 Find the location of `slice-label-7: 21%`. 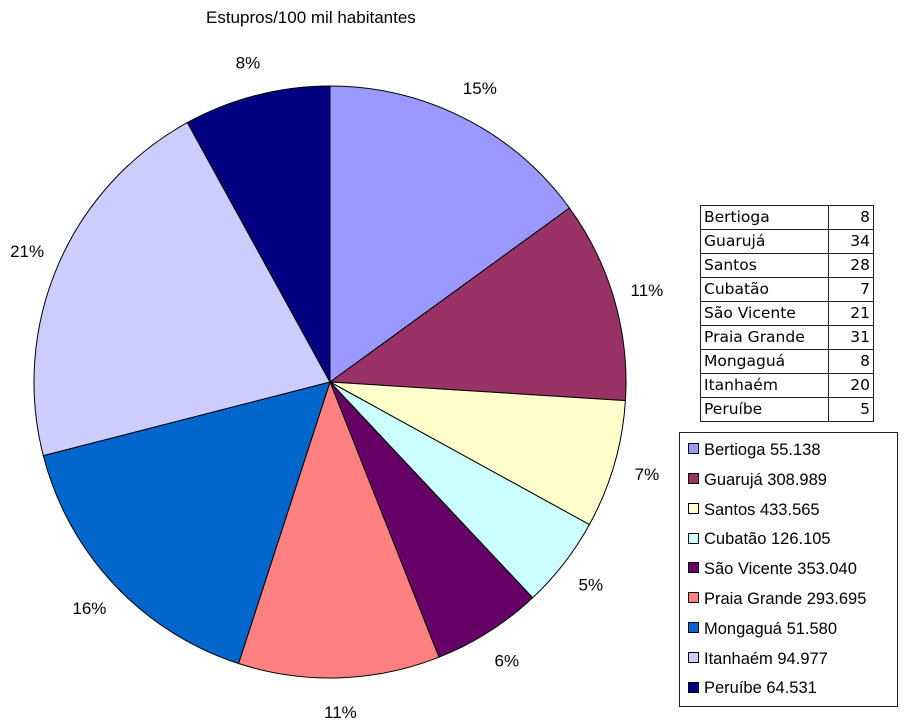

slice-label-7: 21% is located at coordinates (27, 251).